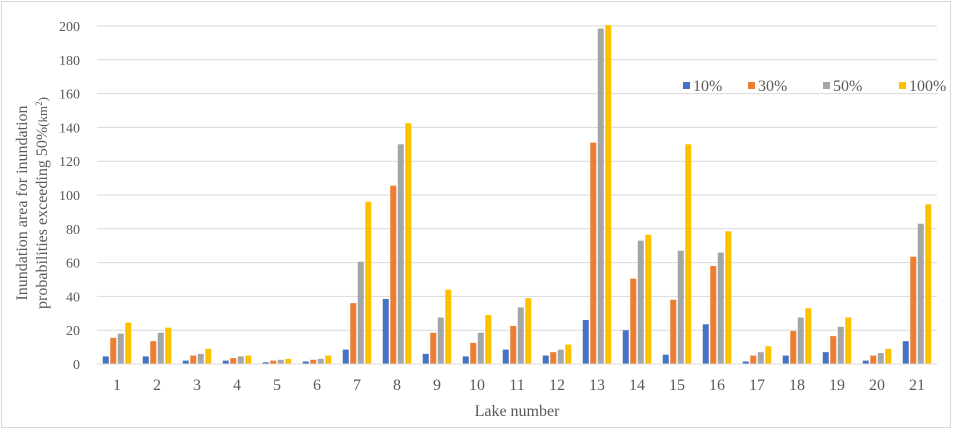  What do you see at coordinates (677, 385) in the screenshot?
I see `x-tick-label: 15` at bounding box center [677, 385].